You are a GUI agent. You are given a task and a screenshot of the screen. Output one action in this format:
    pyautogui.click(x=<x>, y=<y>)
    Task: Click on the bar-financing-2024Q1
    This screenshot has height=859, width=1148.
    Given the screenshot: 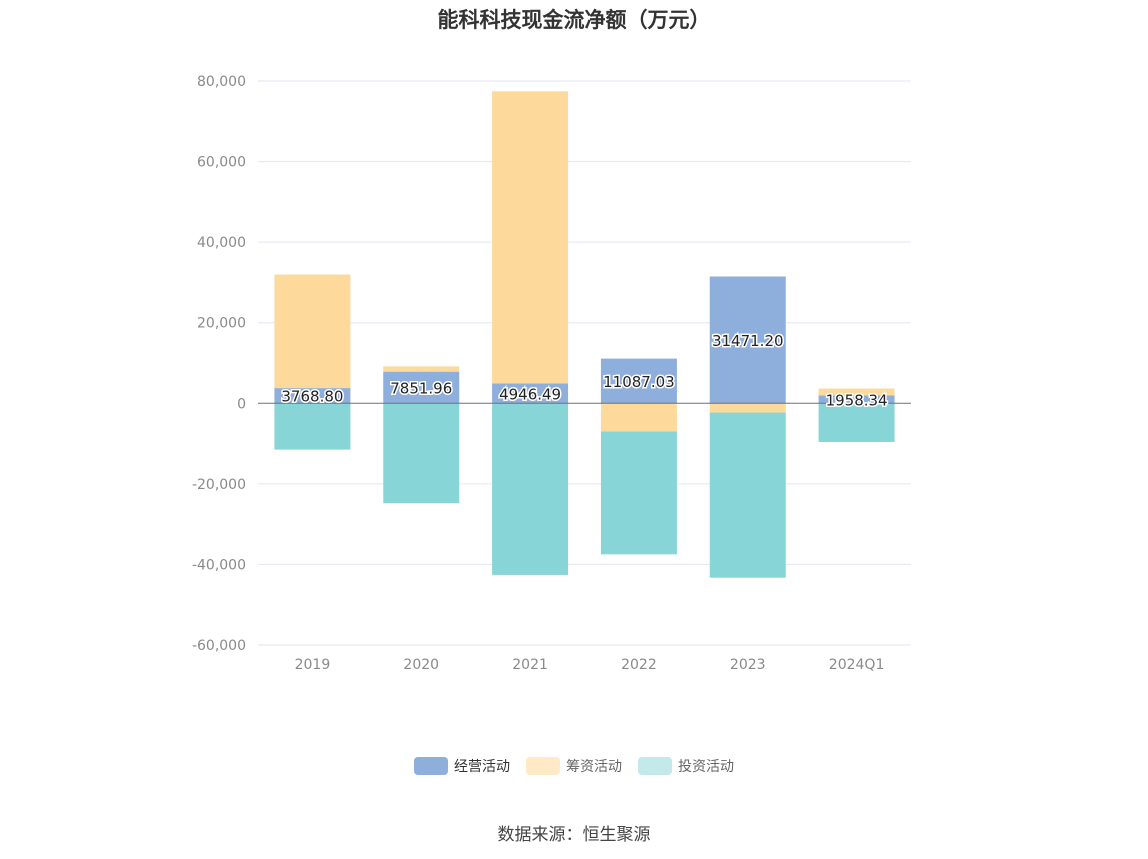 What is the action you would take?
    pyautogui.click(x=856, y=392)
    